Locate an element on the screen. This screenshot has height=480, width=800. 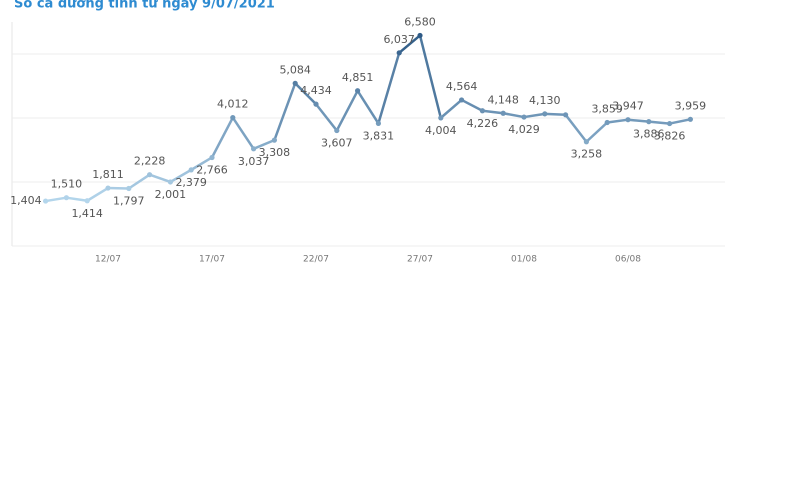
data-label: 6,580 is located at coordinates (420, 21).